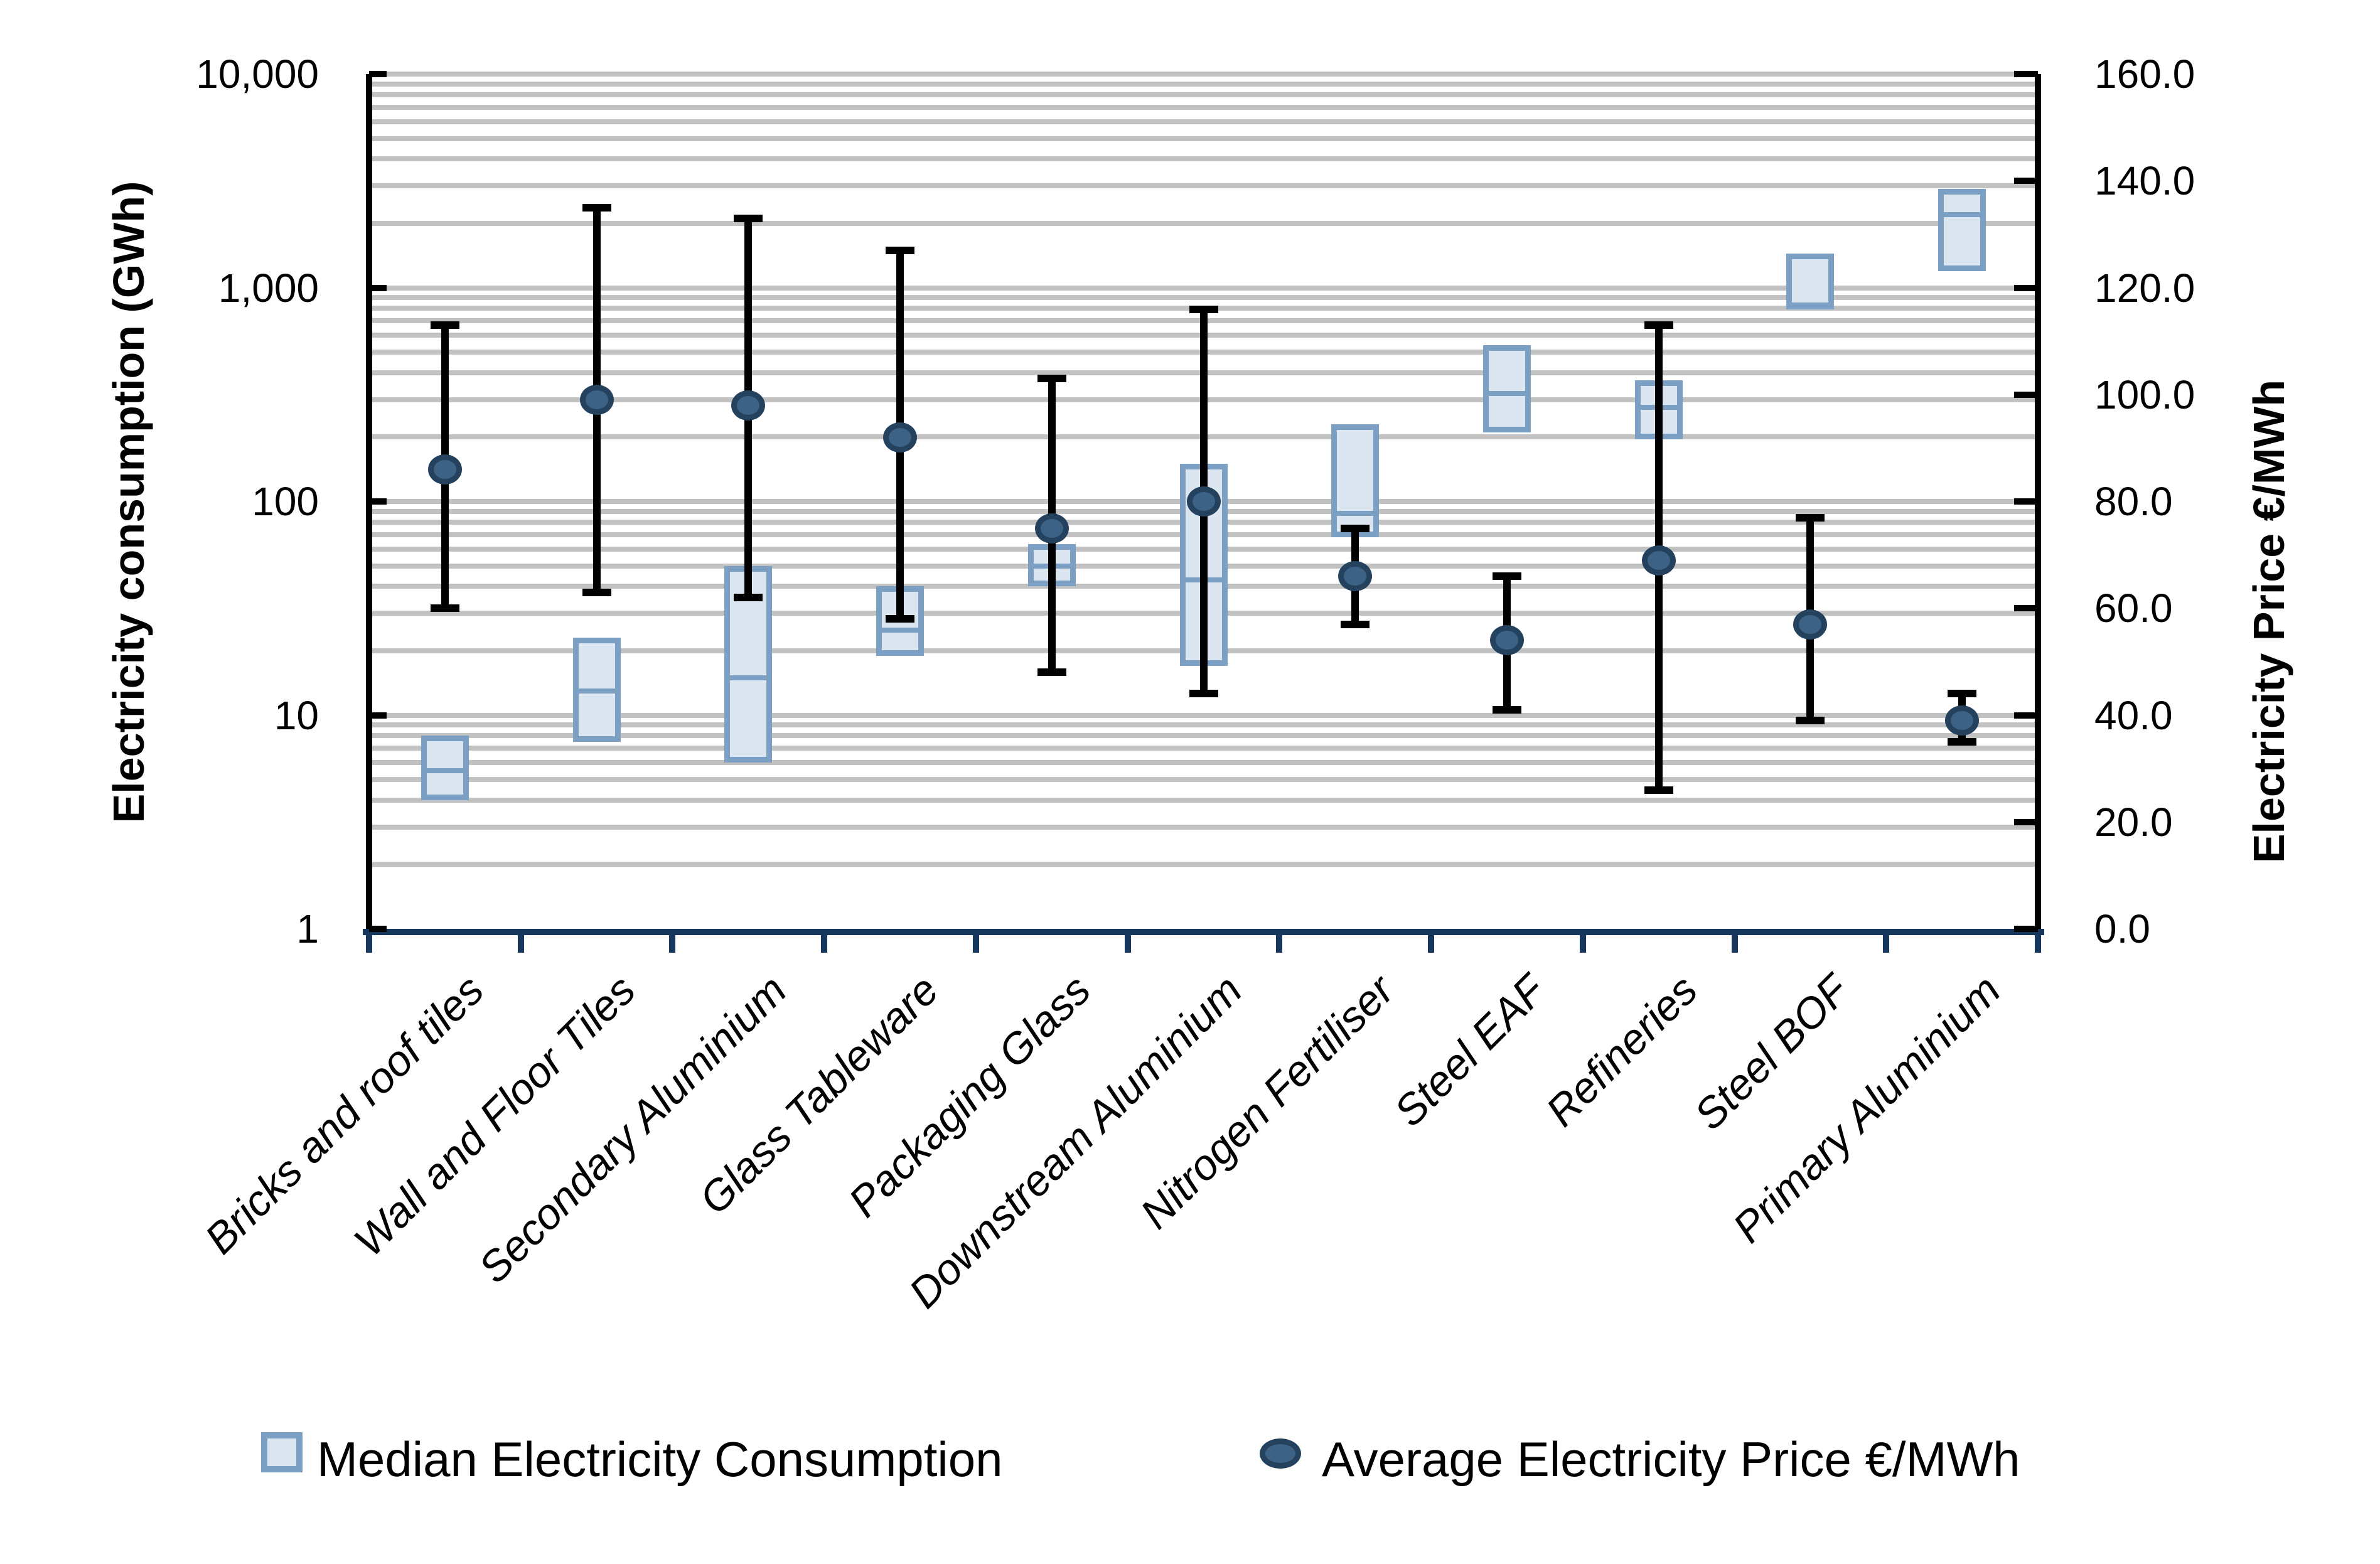 The image size is (2380, 1564). I want to click on x-axis-category-label: Nitrogen Fertiliser, so click(1266, 1102).